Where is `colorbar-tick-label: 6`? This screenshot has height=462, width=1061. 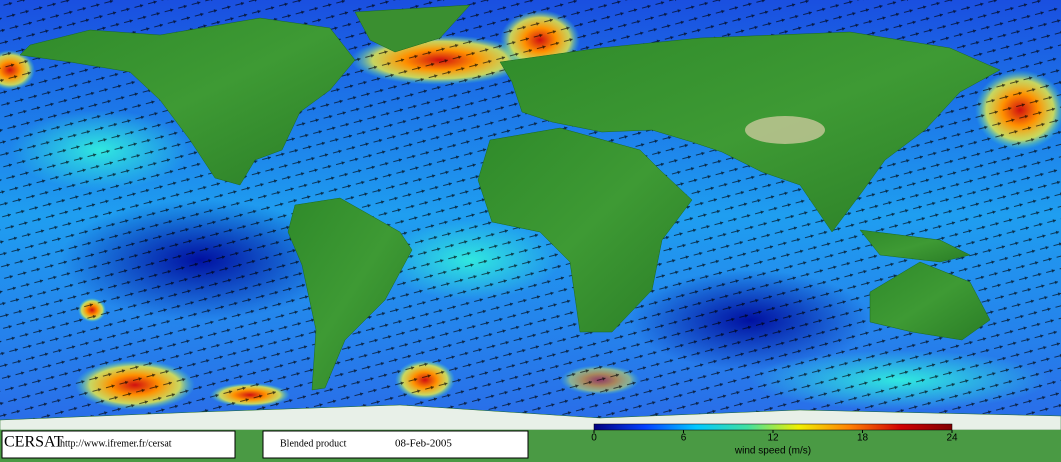 colorbar-tick-label: 6 is located at coordinates (684, 438).